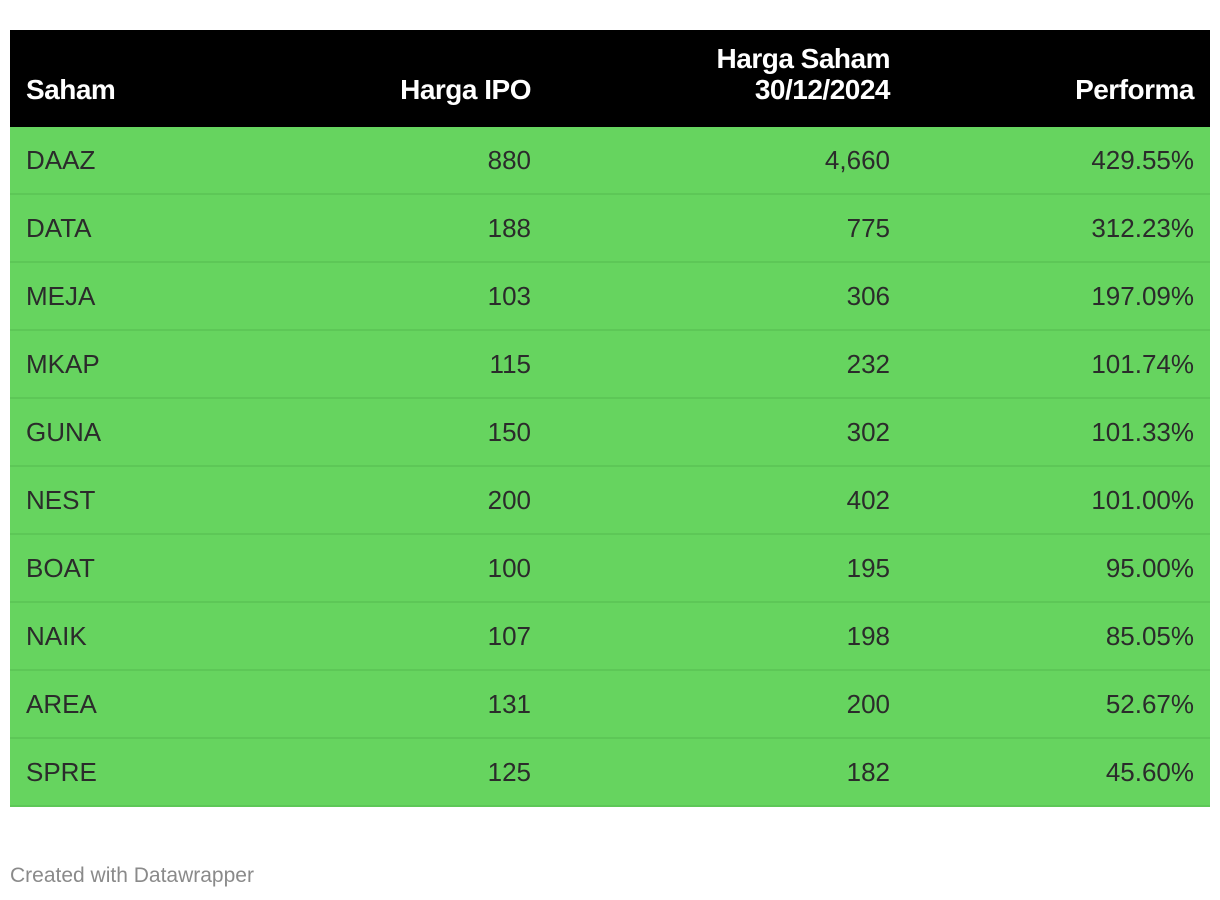 This screenshot has height=900, width=1220. Describe the element at coordinates (422, 296) in the screenshot. I see `table-cell: 103` at that location.